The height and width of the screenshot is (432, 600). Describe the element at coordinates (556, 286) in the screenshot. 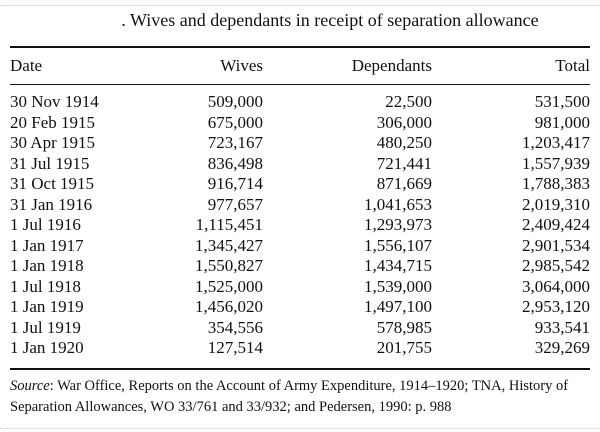

I see `cell-total: 3,064,000` at that location.